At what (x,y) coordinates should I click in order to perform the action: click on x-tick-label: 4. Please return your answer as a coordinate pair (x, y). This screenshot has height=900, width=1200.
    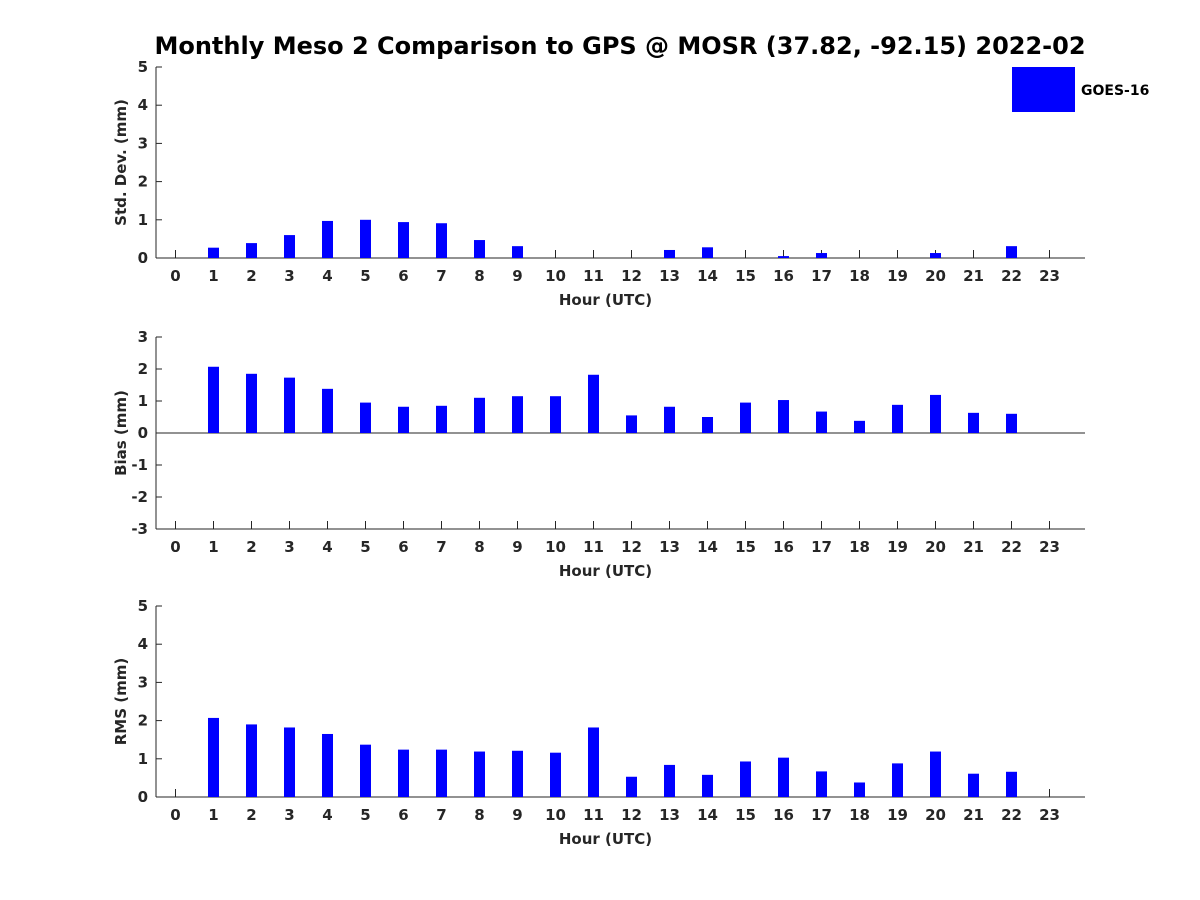
    Looking at the image, I should click on (327, 547).